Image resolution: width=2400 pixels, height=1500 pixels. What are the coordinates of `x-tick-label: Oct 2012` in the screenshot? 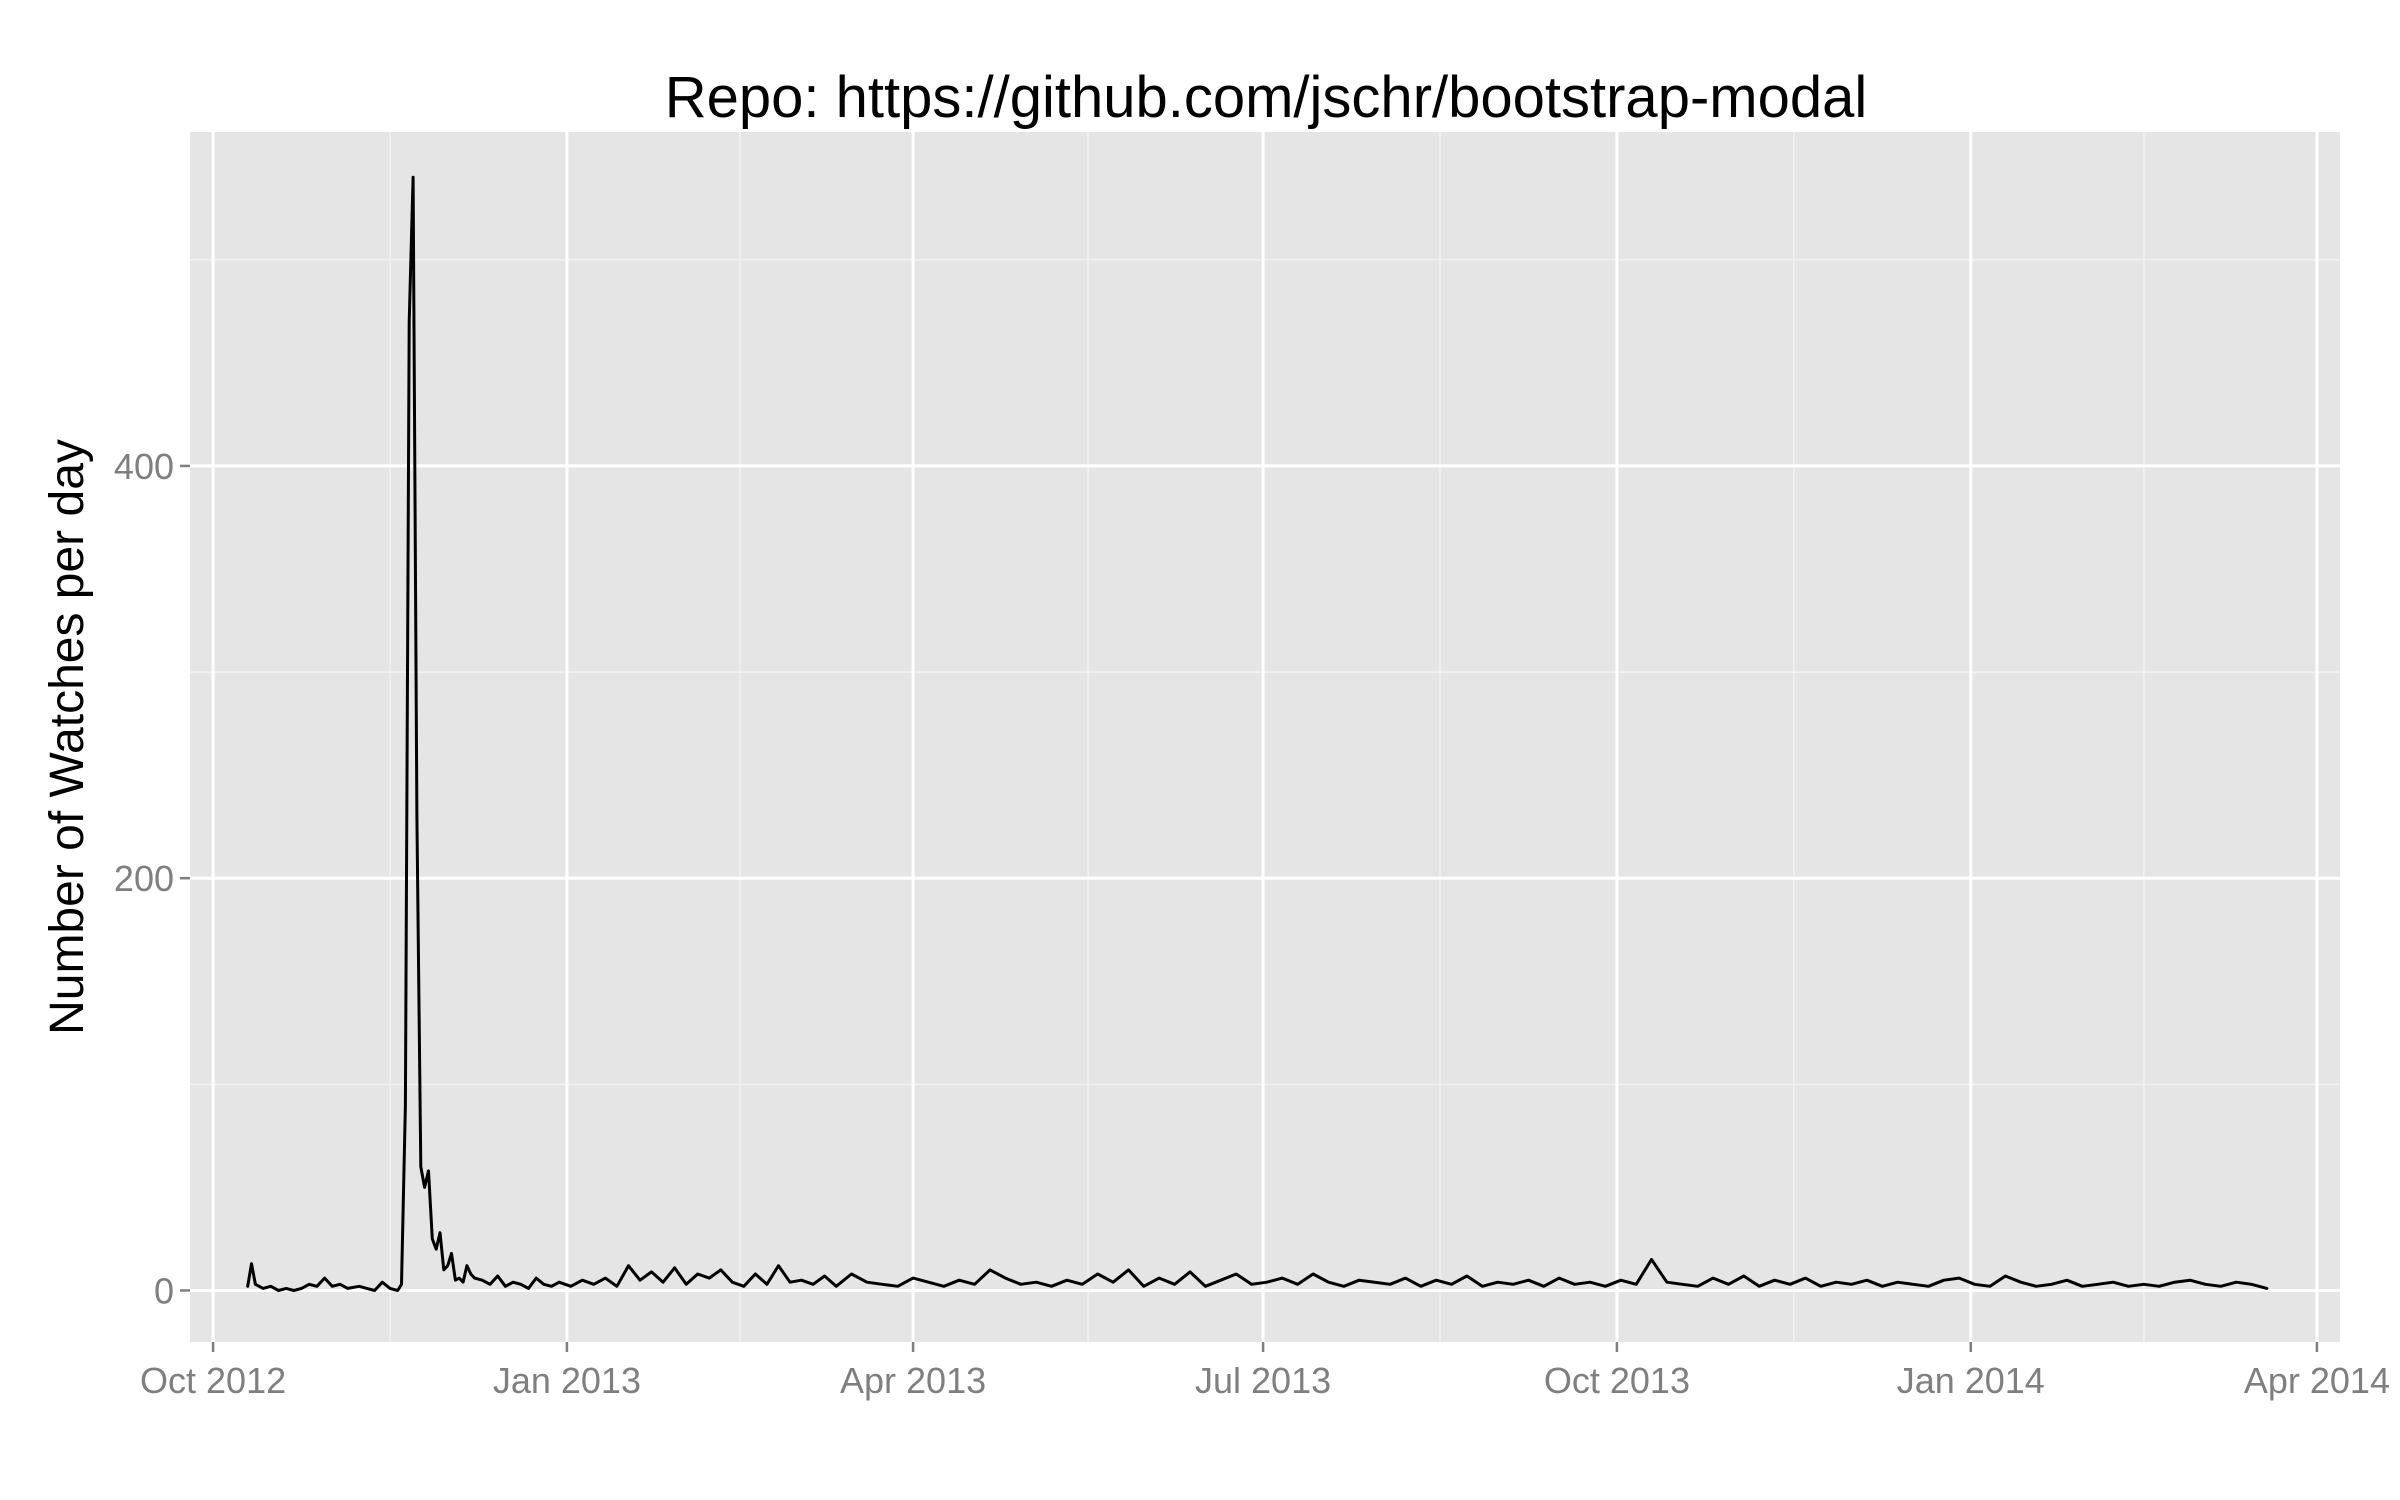 It's located at (213, 1380).